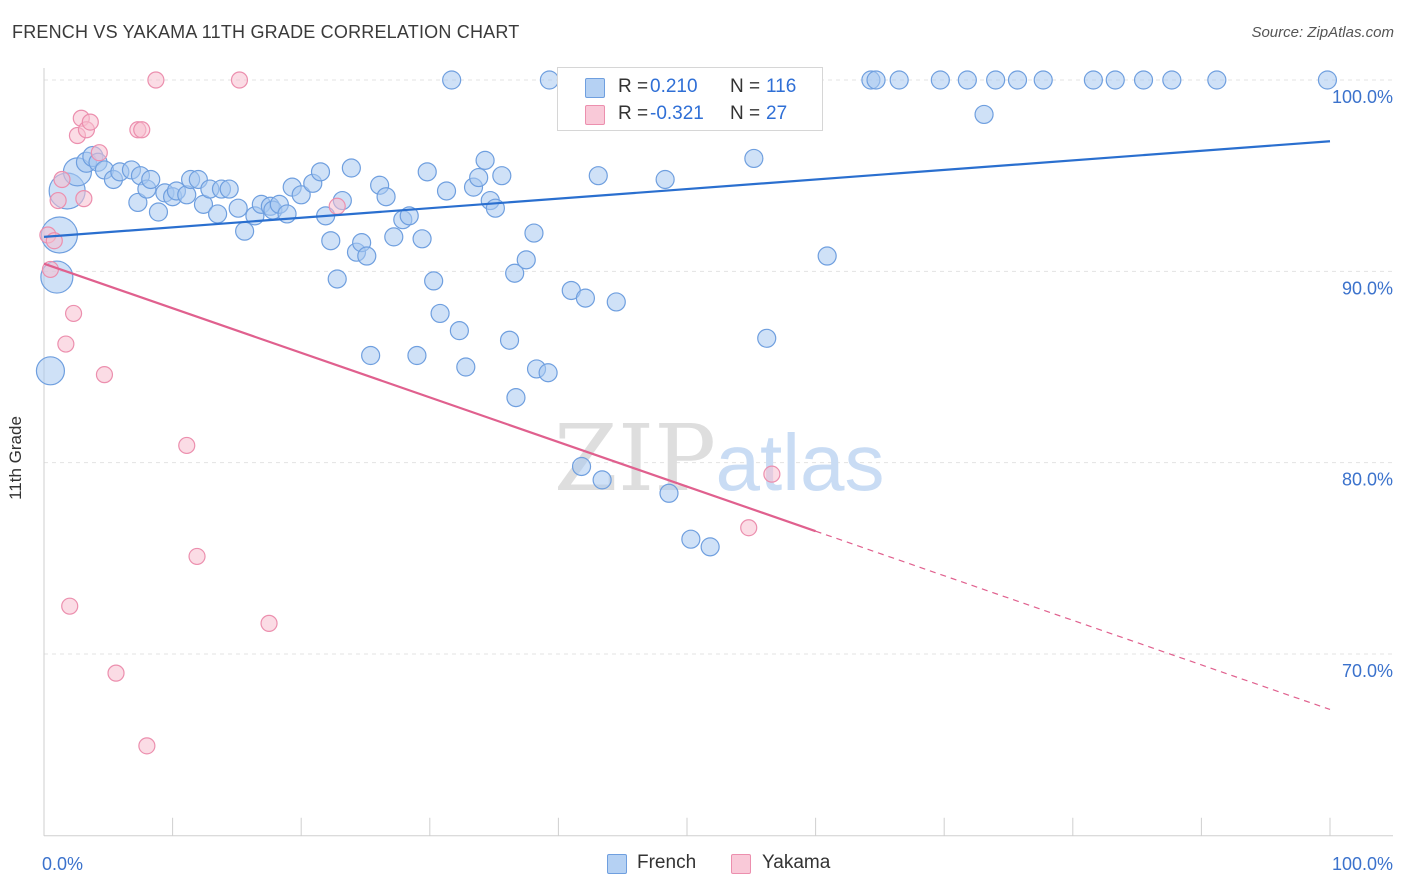 The width and height of the screenshot is (1406, 892). I want to click on legend-n-value: 116, so click(781, 86).